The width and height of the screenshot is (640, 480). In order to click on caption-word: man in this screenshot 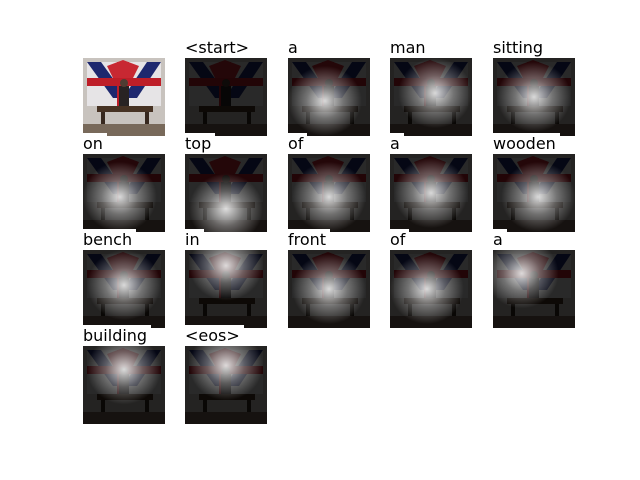, I will do `click(410, 47)`.